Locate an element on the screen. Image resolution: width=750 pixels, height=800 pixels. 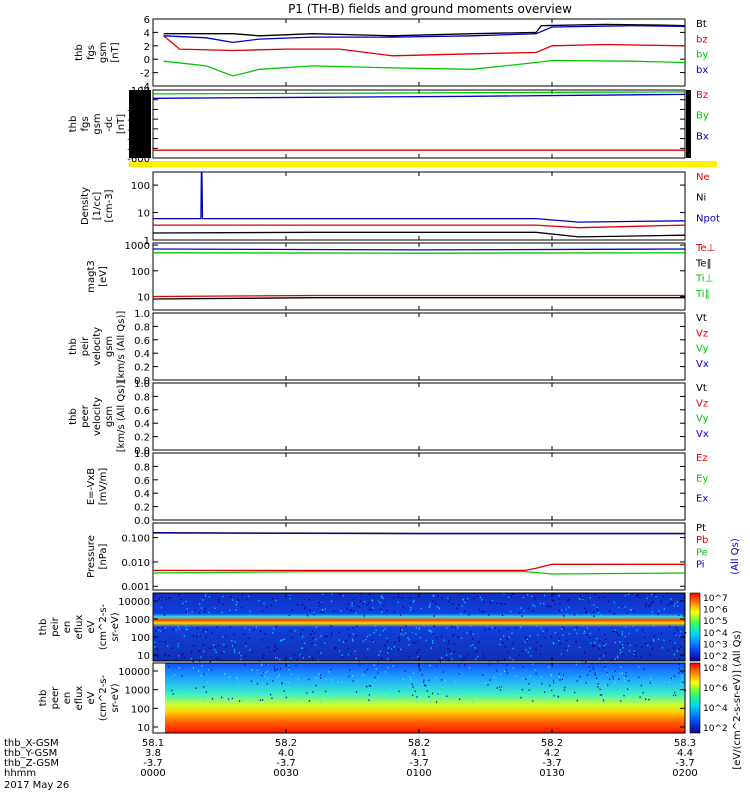
peer_velocity-legend-2: Vy is located at coordinates (702, 419).